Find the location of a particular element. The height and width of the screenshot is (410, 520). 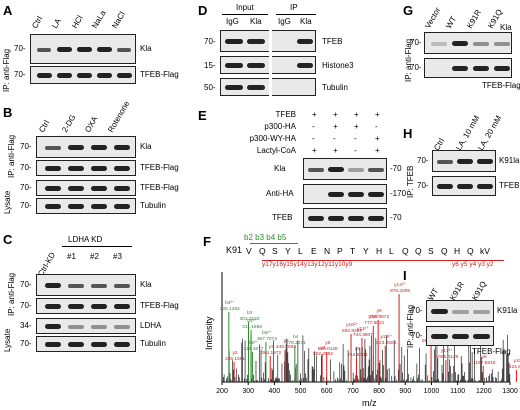

panel-label-g: G is located at coordinates (408, 10).